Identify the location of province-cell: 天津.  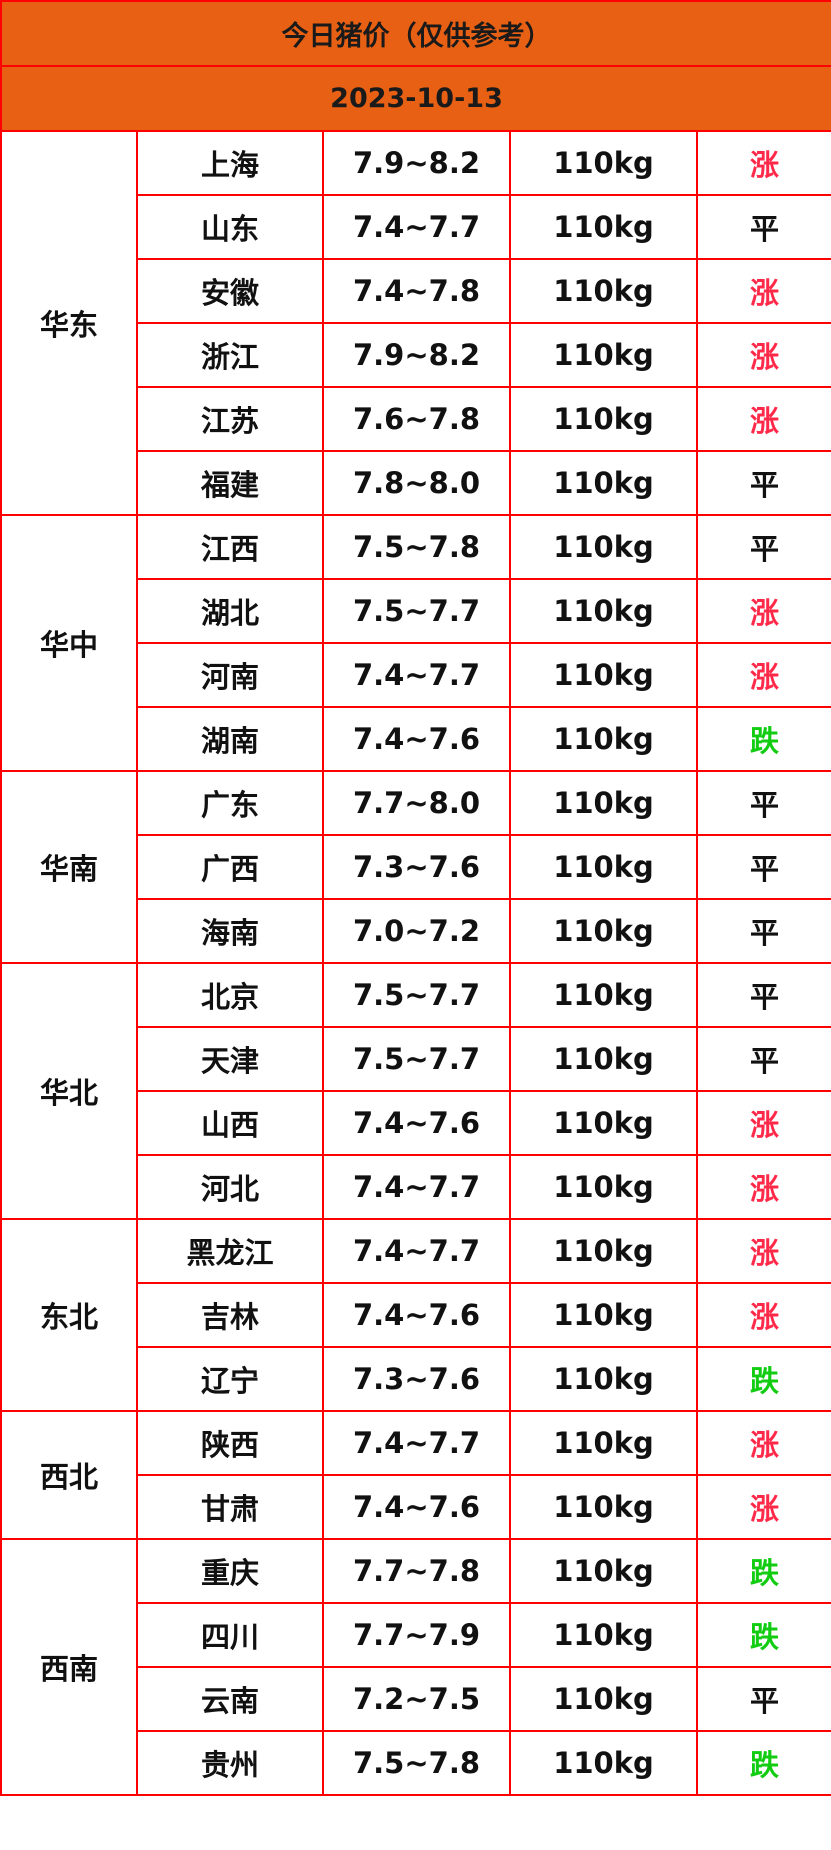
(230, 1059).